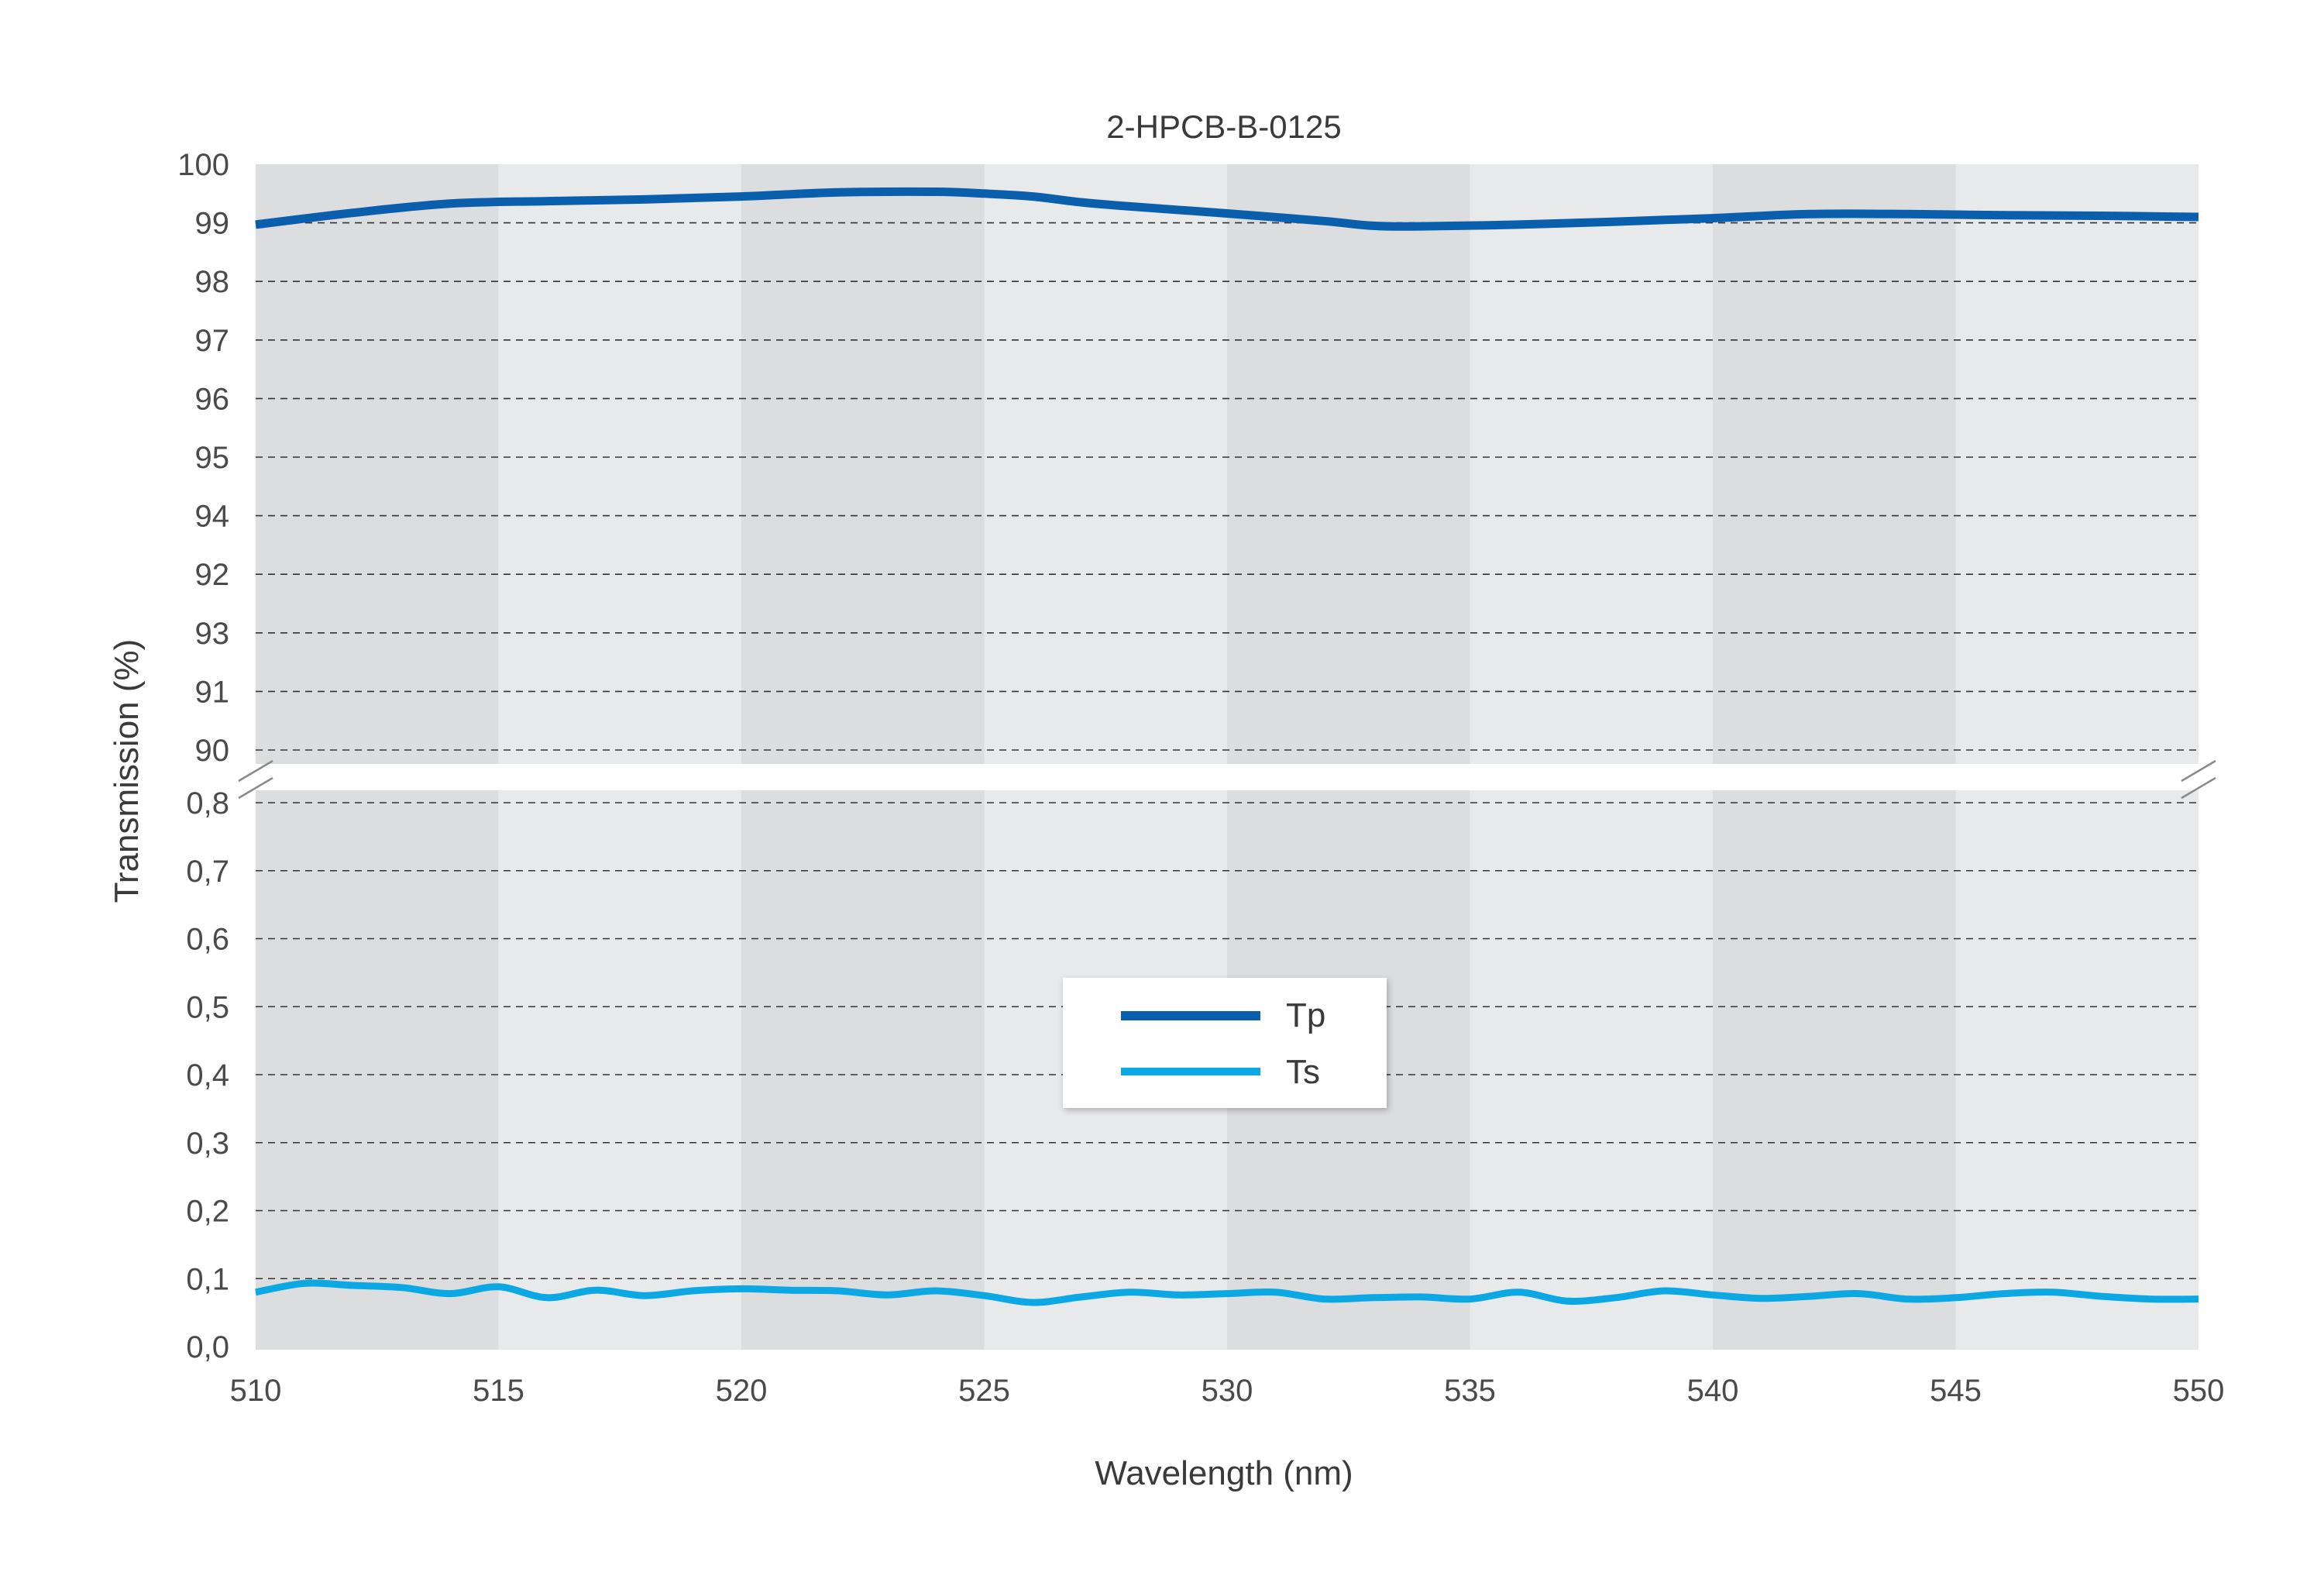 The image size is (2324, 1593). Describe the element at coordinates (256, 1391) in the screenshot. I see `x-tick-label: 510` at that location.